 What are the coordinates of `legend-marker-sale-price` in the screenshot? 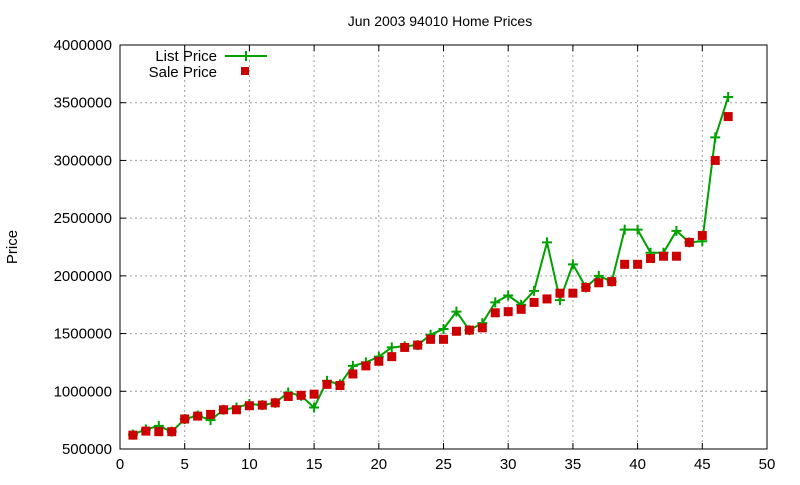 It's located at (245, 71).